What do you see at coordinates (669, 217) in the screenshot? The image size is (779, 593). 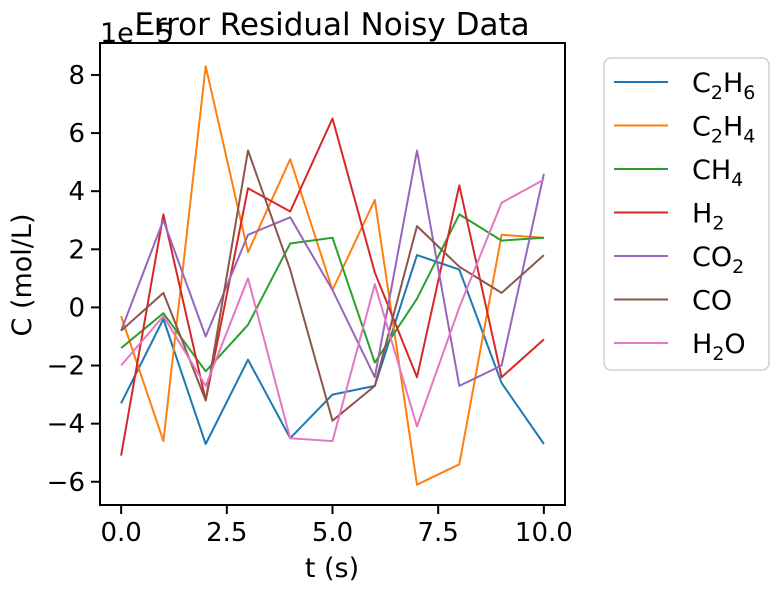 I see `legend-item: H2` at bounding box center [669, 217].